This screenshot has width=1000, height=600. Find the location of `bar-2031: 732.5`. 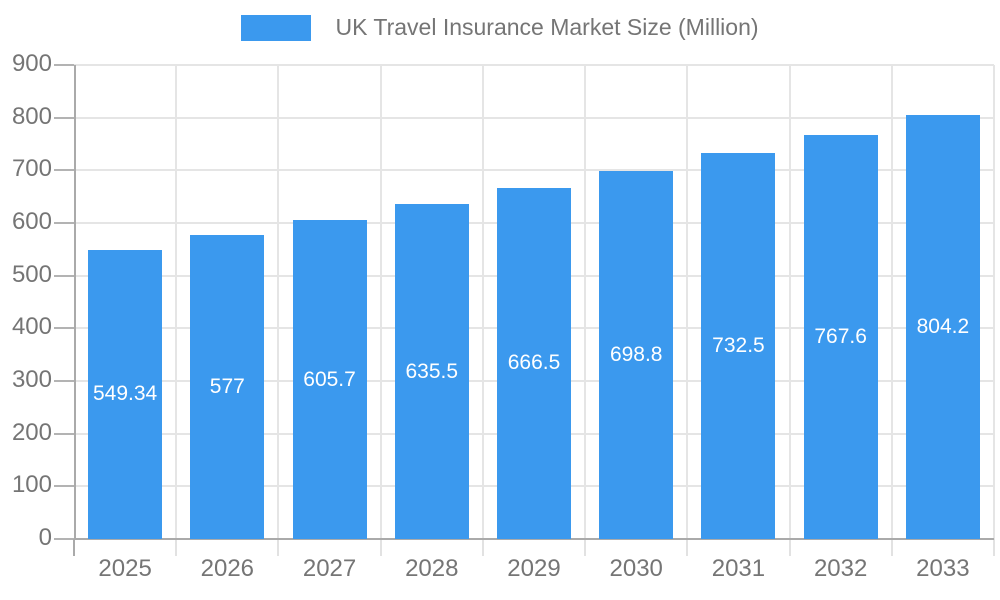

bar-2031: 732.5 is located at coordinates (738, 346).